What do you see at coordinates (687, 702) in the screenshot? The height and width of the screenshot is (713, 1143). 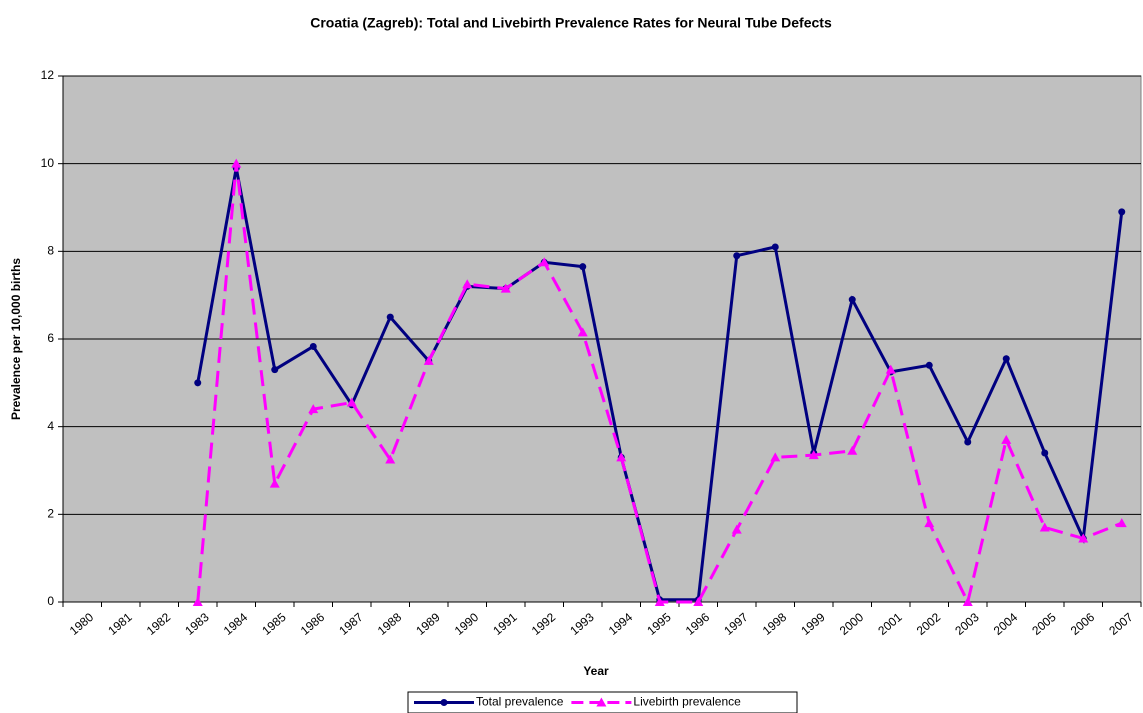 I see `legend-label: Livebirth prevalence` at bounding box center [687, 702].